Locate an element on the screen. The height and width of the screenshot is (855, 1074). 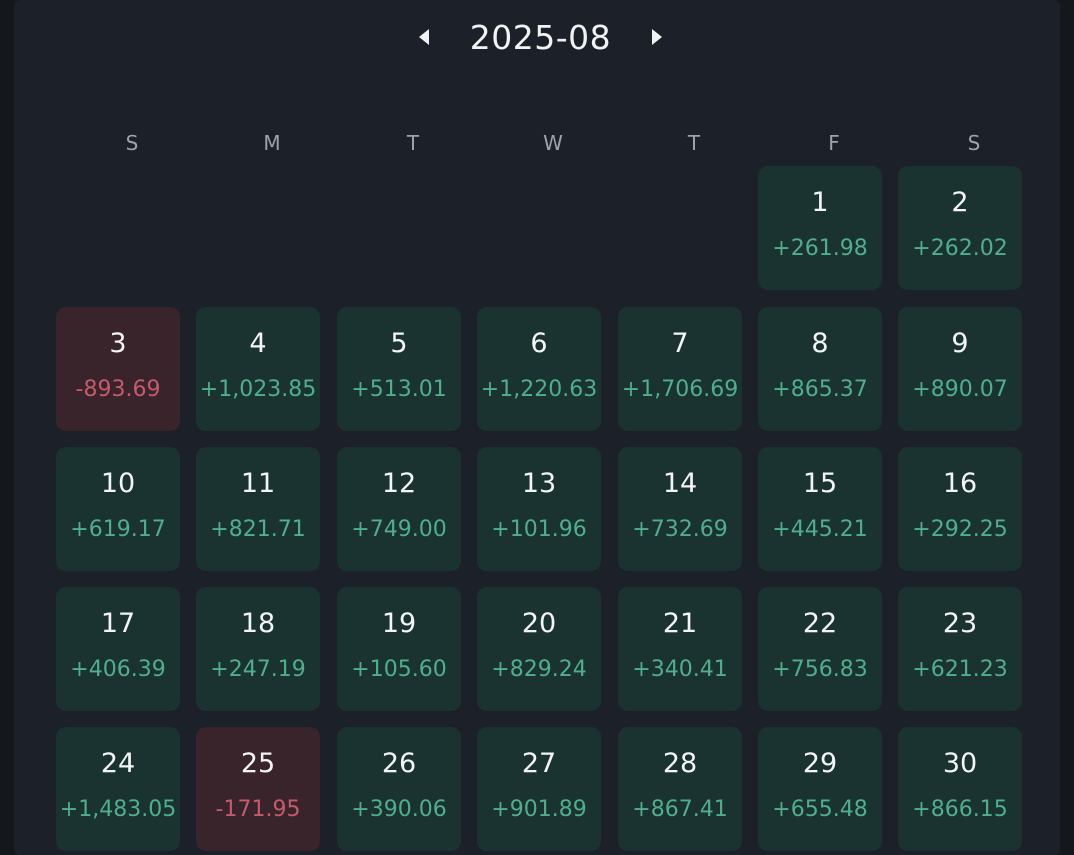
day-number: 27 is located at coordinates (539, 763).